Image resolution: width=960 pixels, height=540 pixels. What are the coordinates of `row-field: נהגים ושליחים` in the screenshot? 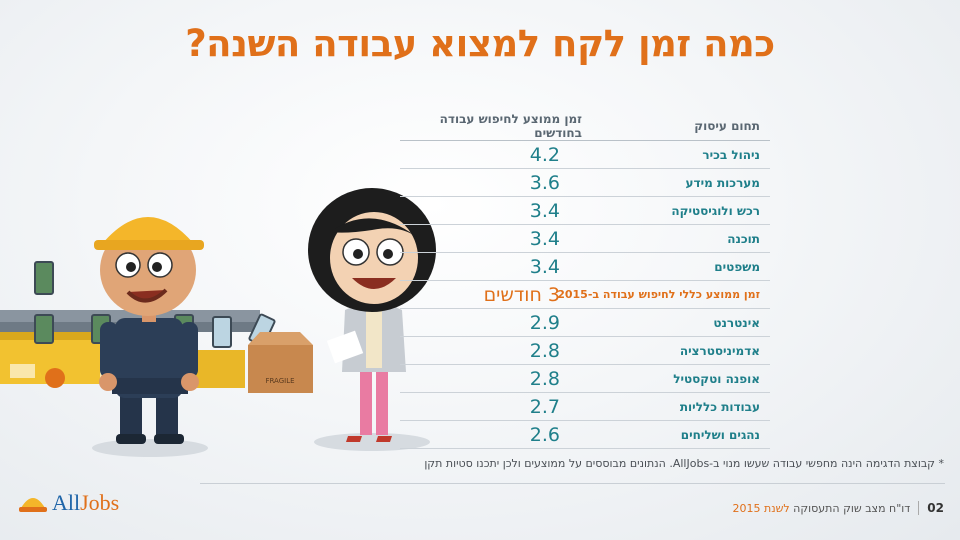 It's located at (720, 434).